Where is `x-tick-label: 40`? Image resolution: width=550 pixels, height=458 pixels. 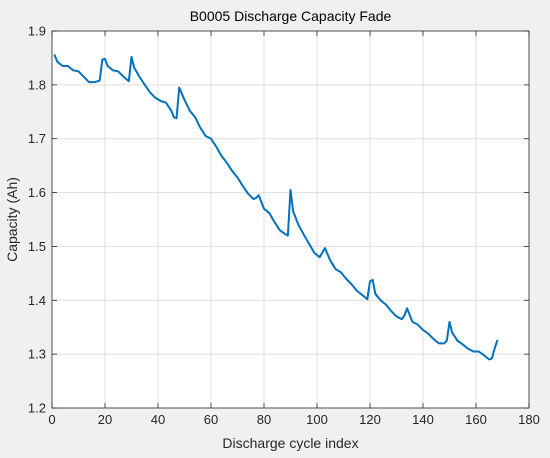 x-tick-label: 40 is located at coordinates (158, 419).